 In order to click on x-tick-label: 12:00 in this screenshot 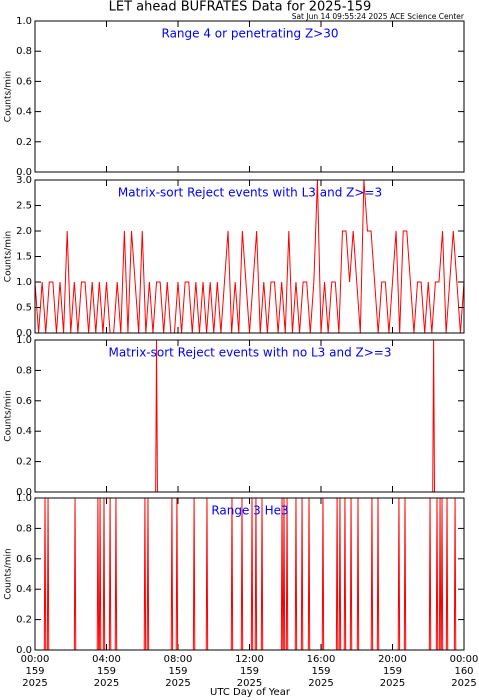, I will do `click(249, 659)`.